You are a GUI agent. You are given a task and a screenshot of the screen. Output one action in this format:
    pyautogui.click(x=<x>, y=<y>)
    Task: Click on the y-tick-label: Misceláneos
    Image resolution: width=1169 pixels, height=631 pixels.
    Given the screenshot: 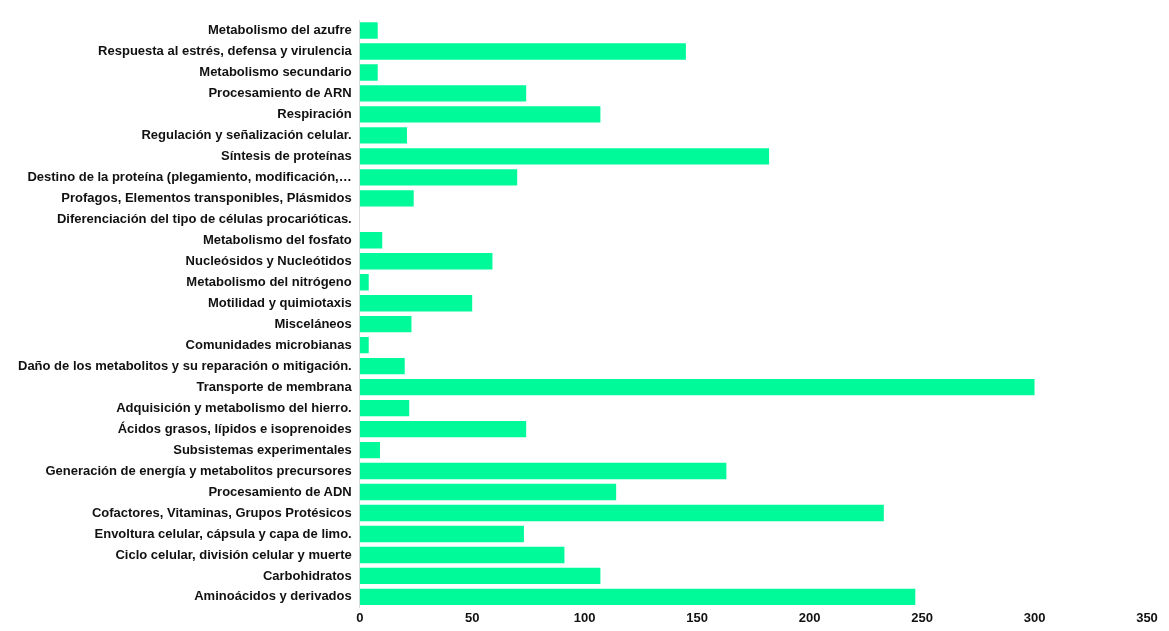 What is the action you would take?
    pyautogui.click(x=313, y=323)
    